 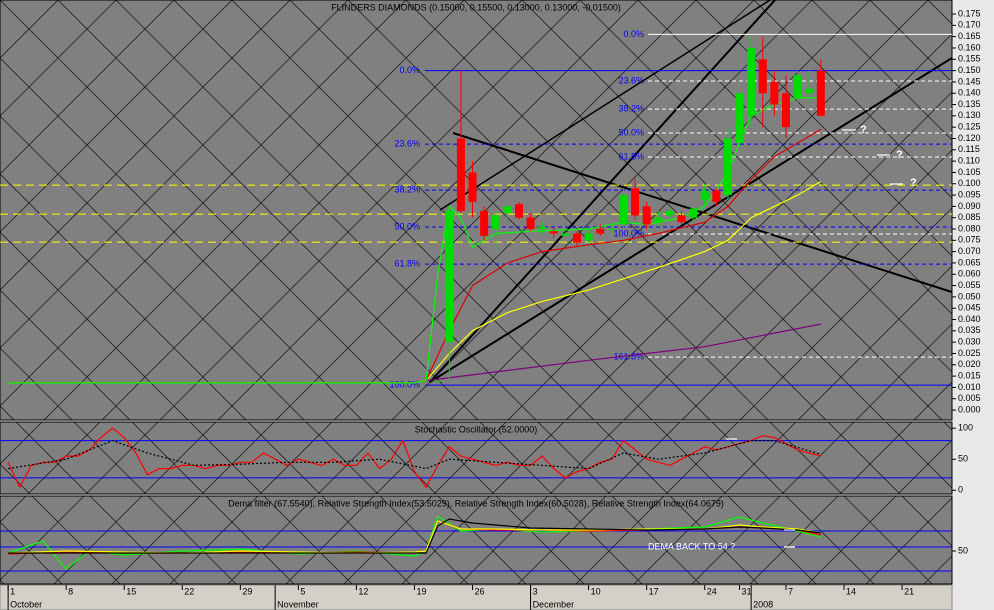 What do you see at coordinates (969, 138) in the screenshot?
I see `y-tick-label: 0.120` at bounding box center [969, 138].